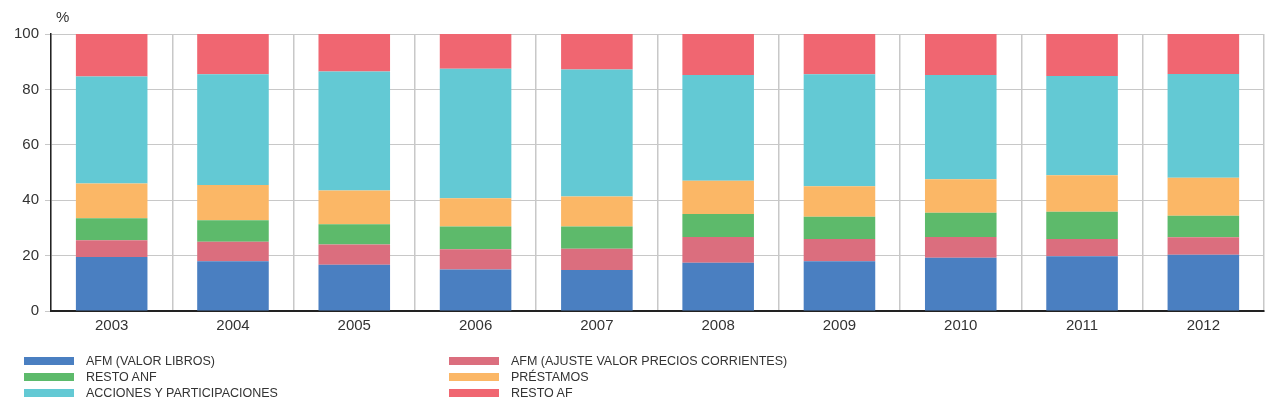 This screenshot has height=419, width=1282. I want to click on y-tick-label: 20, so click(31, 254).